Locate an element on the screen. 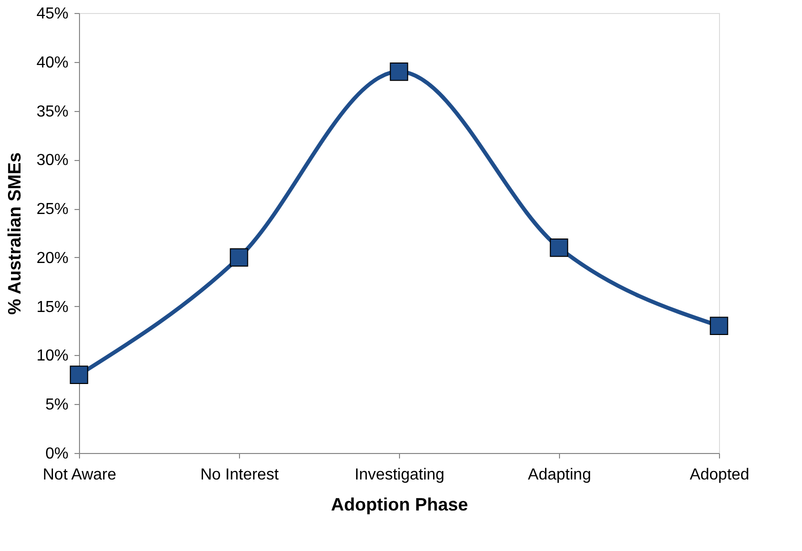  y-tick-label: 10% is located at coordinates (52, 356).